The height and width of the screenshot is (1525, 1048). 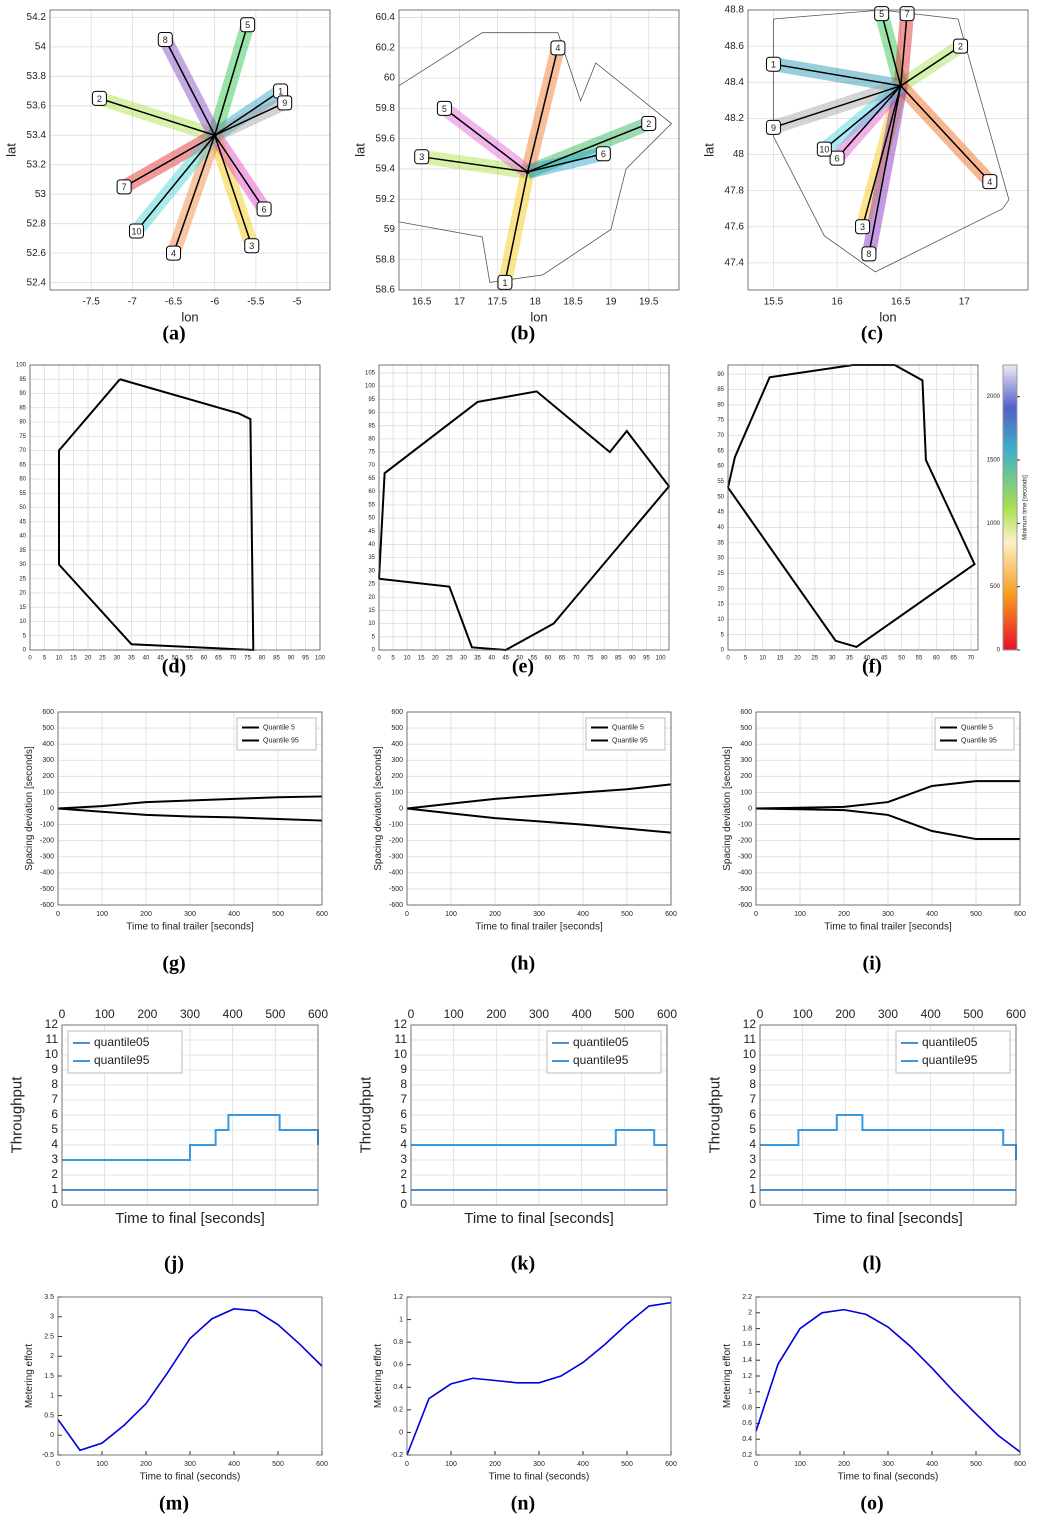 I want to click on y-tick-label: -300, so click(x=745, y=857).